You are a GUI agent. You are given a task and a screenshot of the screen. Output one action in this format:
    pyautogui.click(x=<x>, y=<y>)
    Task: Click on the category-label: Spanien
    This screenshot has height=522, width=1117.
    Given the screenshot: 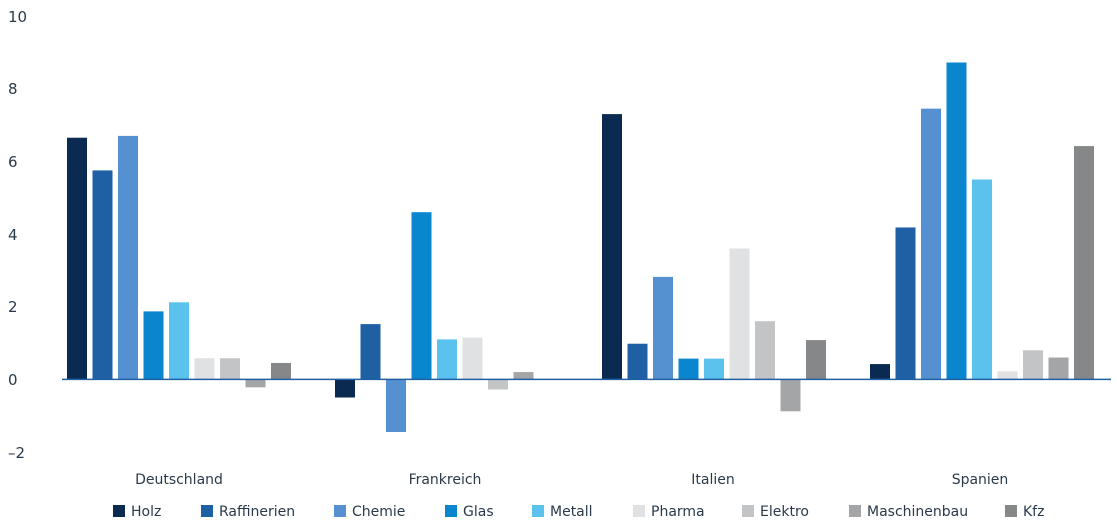 What is the action you would take?
    pyautogui.click(x=980, y=480)
    